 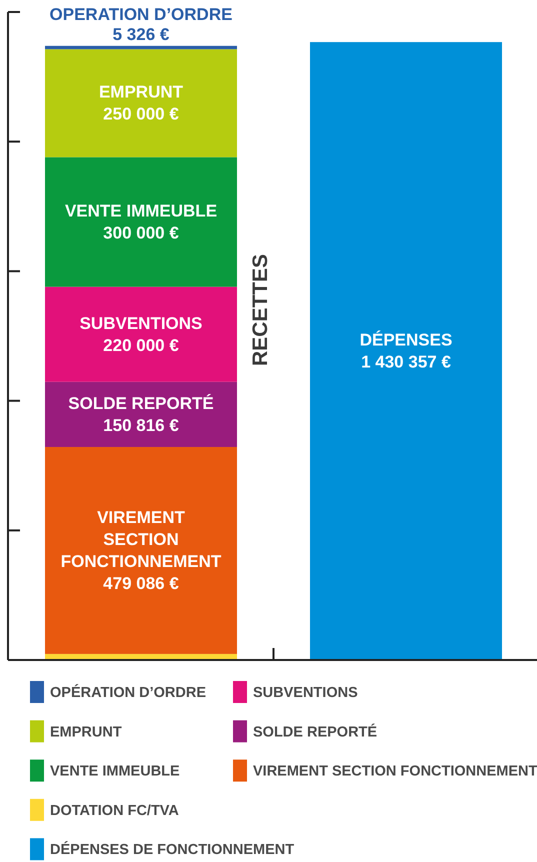 What do you see at coordinates (141, 221) in the screenshot?
I see `data-label: VENTE IMMEUBLE 300 000 €` at bounding box center [141, 221].